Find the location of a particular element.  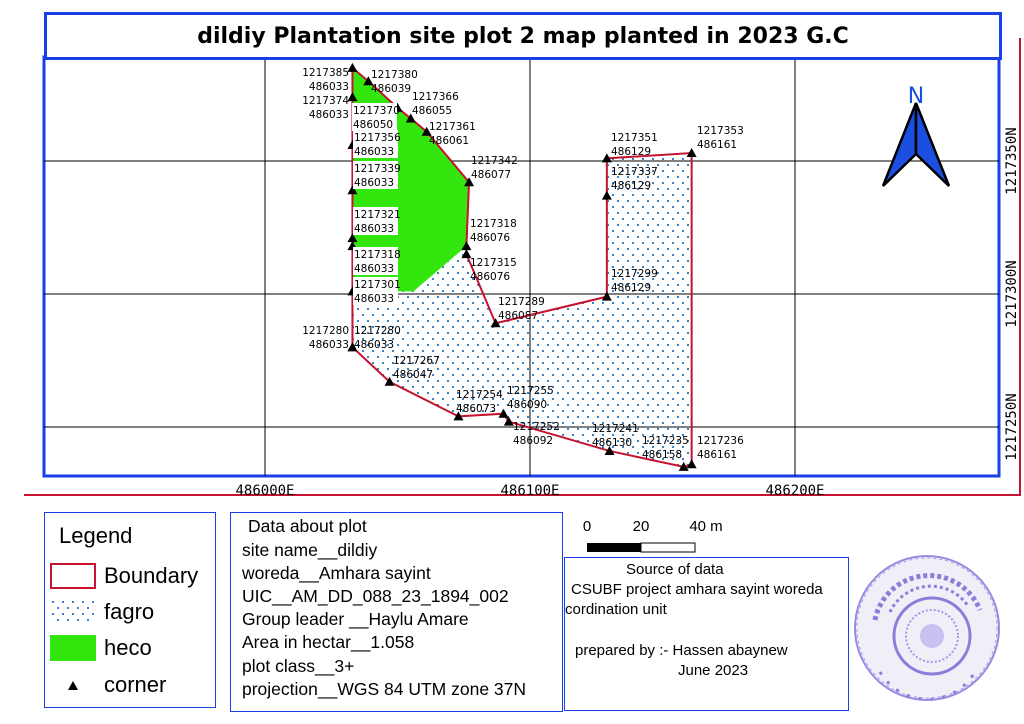

prepared-date: June 2023 is located at coordinates (713, 670).